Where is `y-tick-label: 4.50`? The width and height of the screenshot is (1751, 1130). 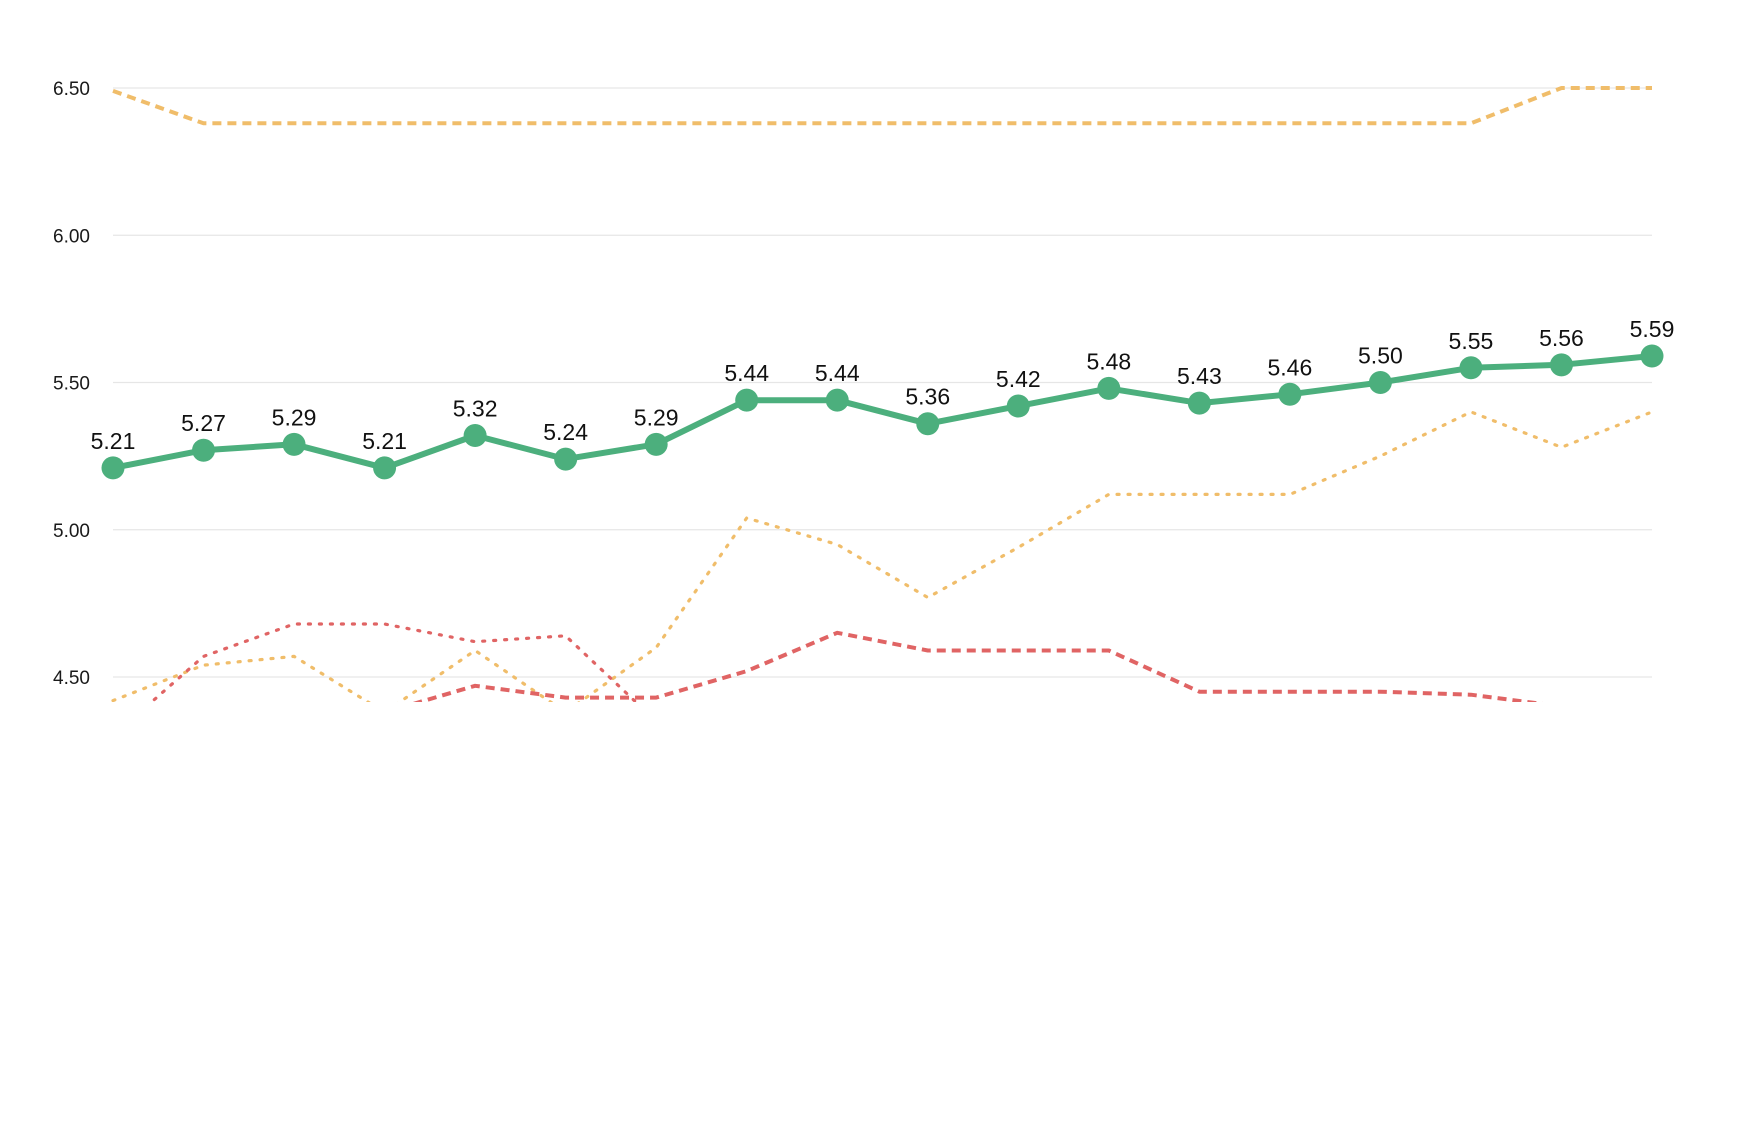 y-tick-label: 4.50 is located at coordinates (71, 678).